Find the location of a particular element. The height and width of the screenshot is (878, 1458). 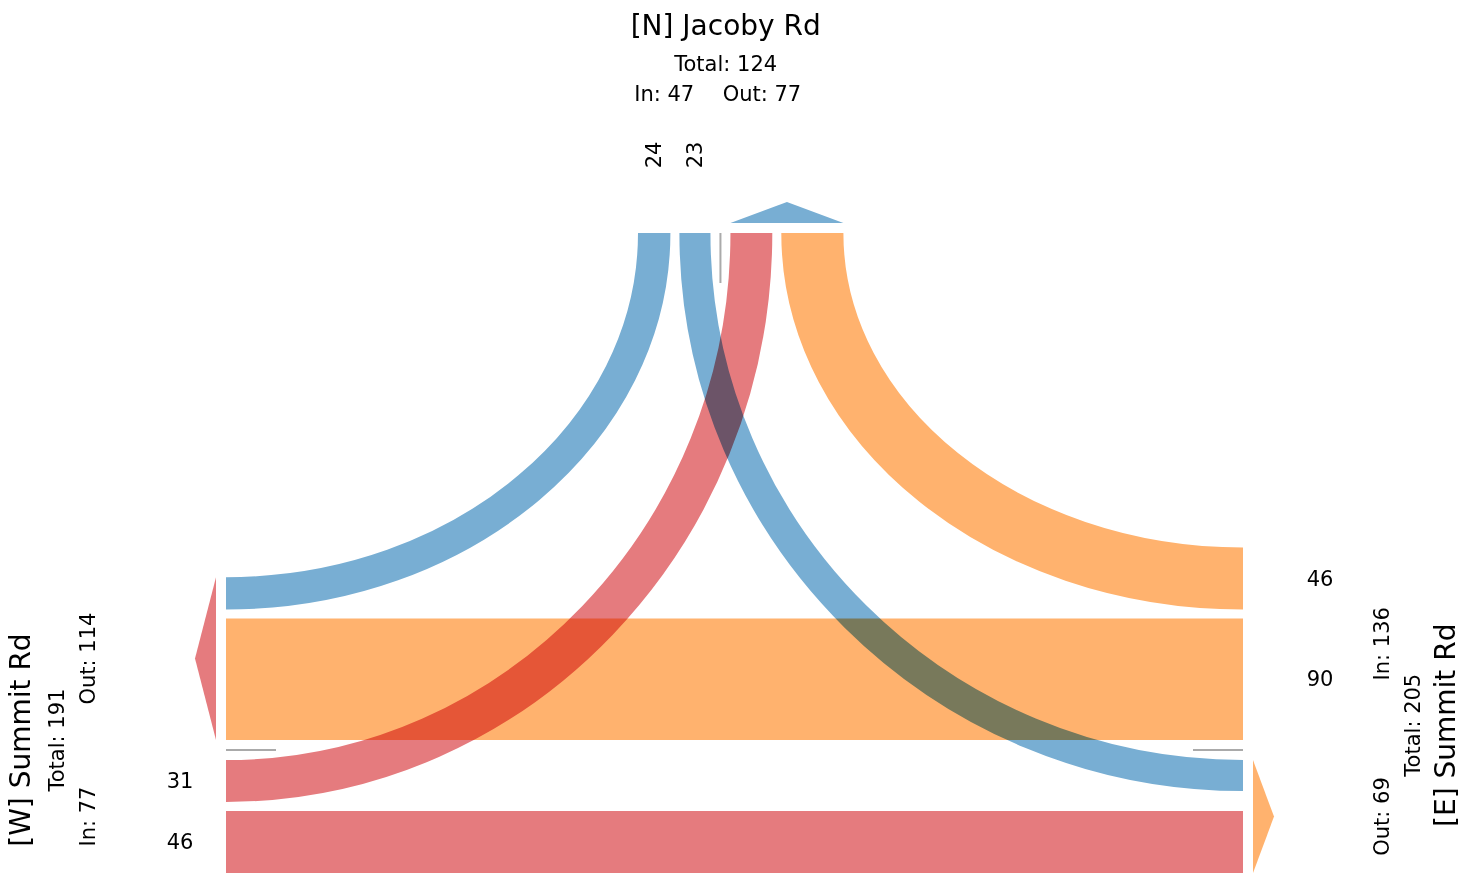

data-label: 31 is located at coordinates (180, 780).